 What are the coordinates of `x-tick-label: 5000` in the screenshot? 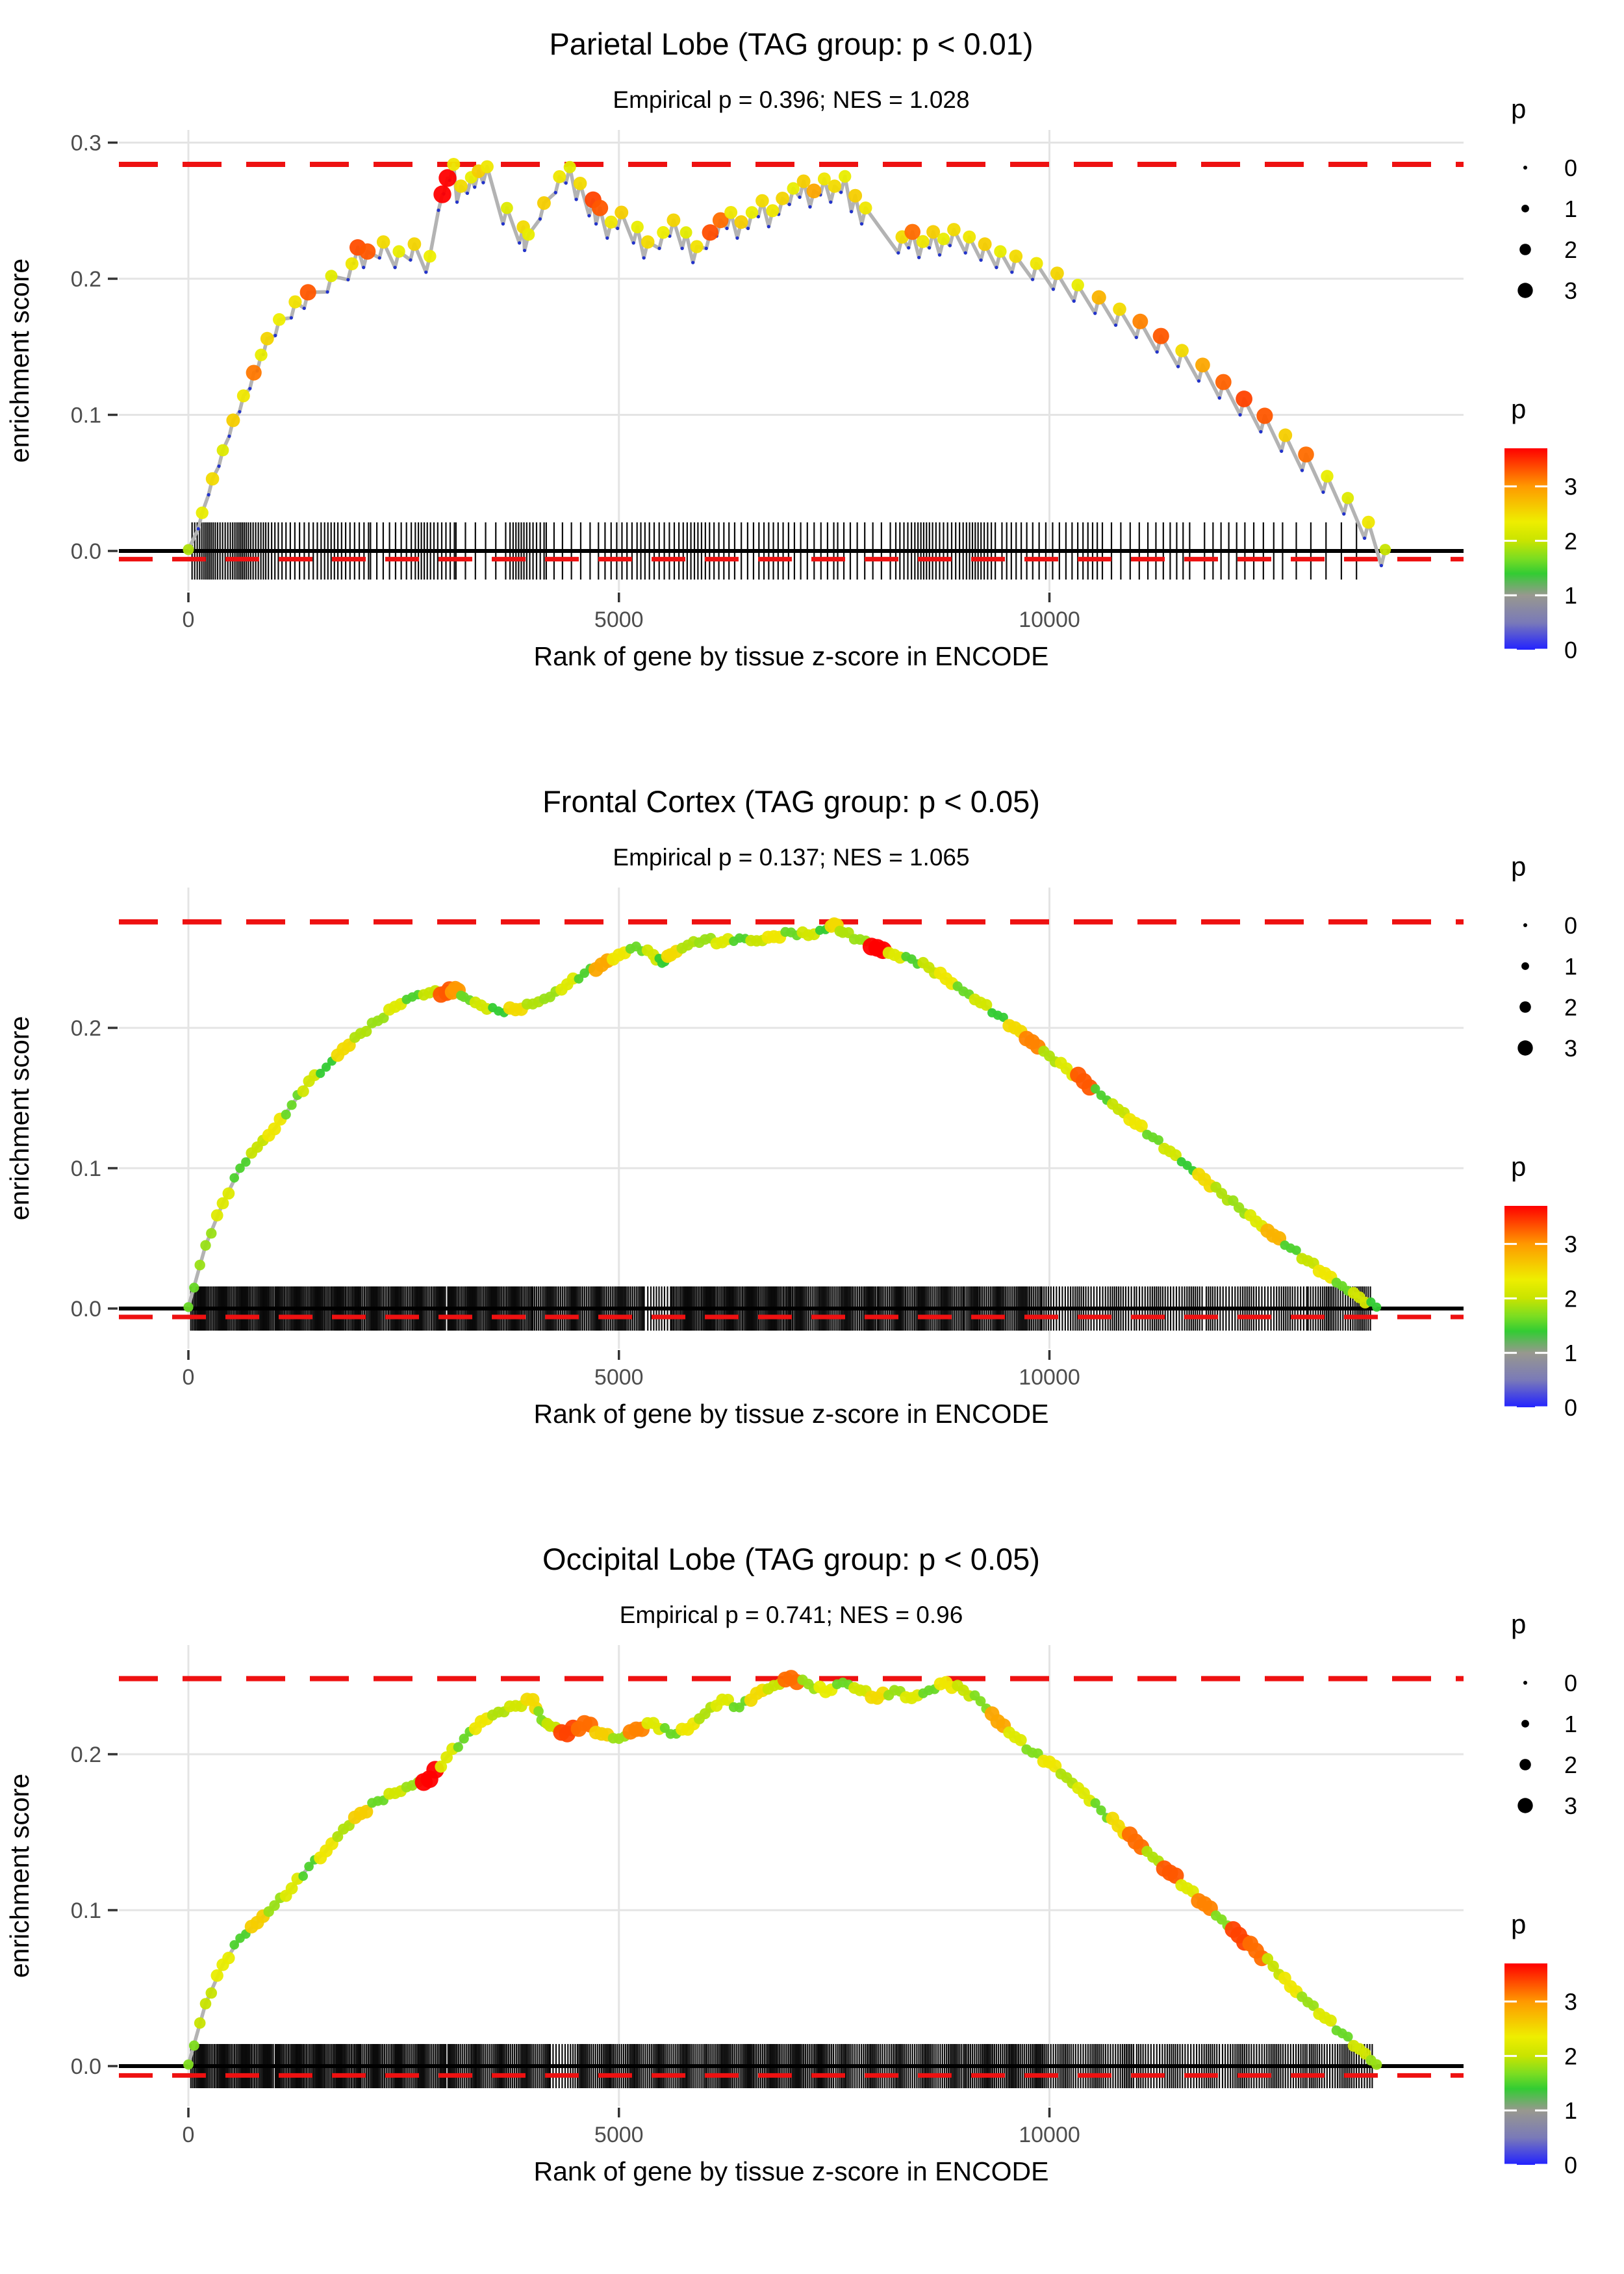 It's located at (619, 1377).